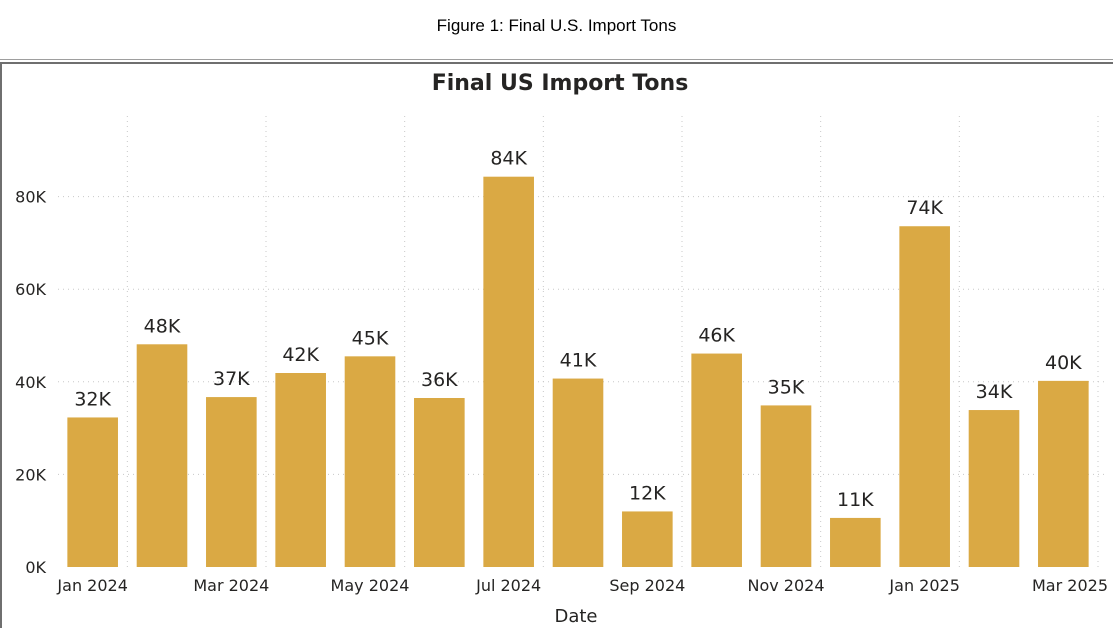 This screenshot has height=628, width=1113. Describe the element at coordinates (508, 585) in the screenshot. I see `x-tick-label: Jul 2024` at that location.